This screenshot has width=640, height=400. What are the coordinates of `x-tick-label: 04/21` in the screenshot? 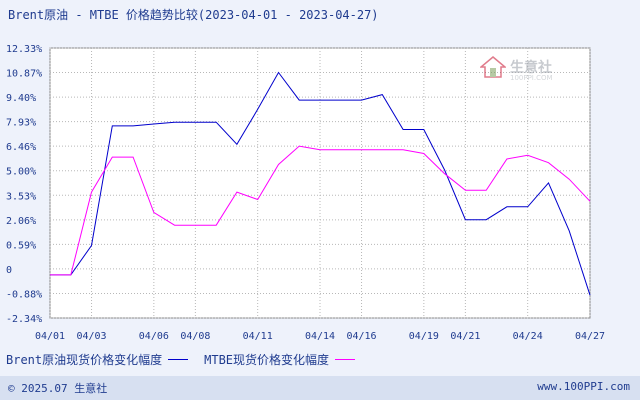 It's located at (465, 336).